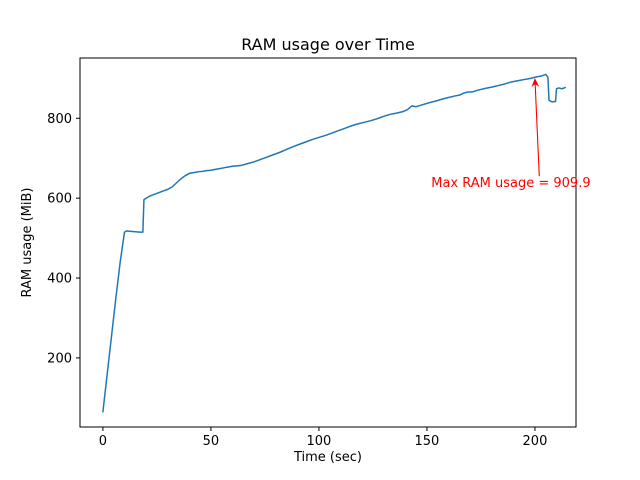  I want to click on y-tick-label: 200, so click(59, 358).